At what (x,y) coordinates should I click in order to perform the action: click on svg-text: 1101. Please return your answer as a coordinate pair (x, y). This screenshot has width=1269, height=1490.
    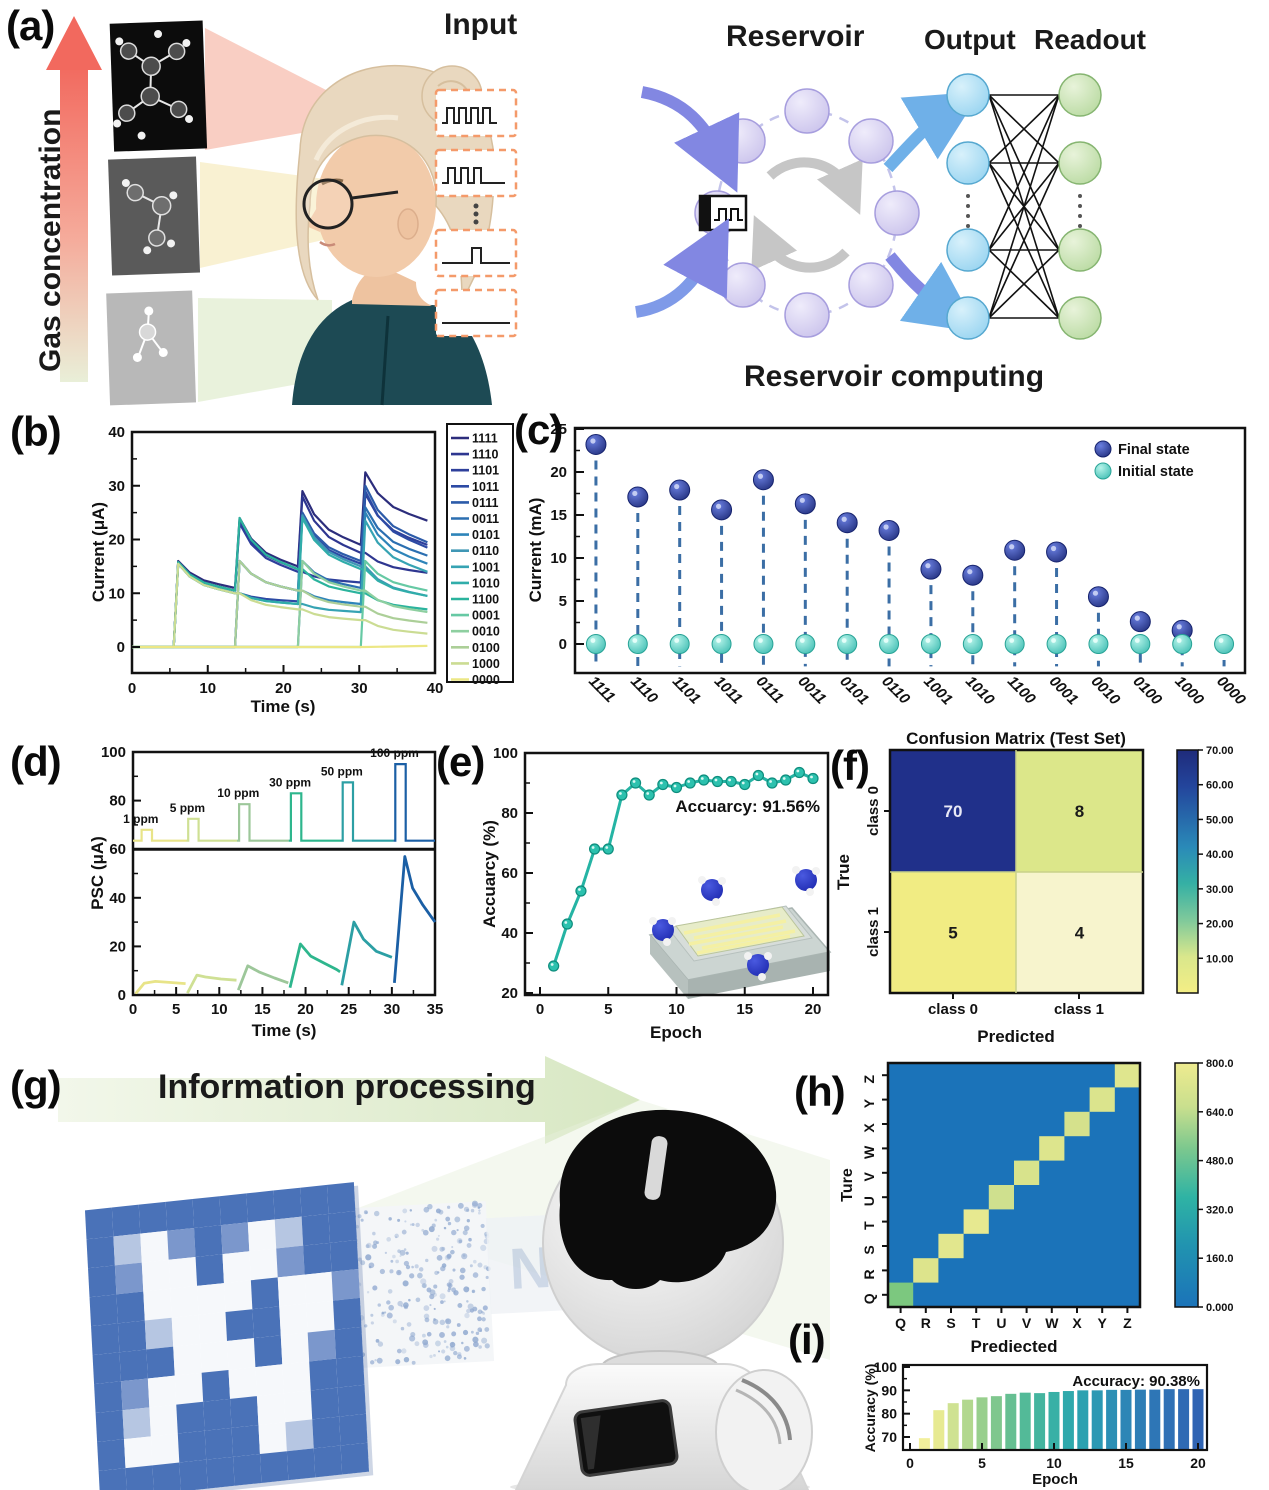
    Looking at the image, I should click on (686, 690).